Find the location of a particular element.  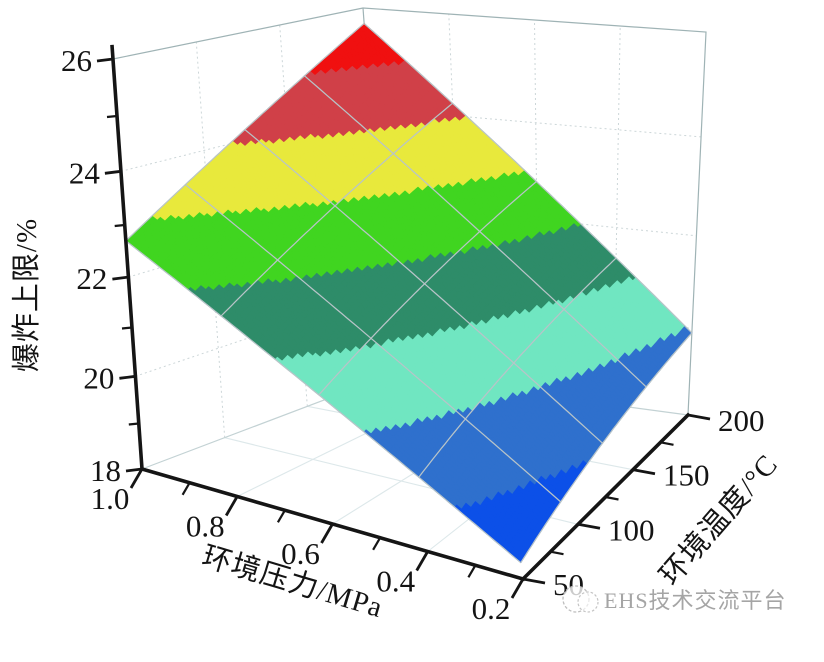

watermark: EHS技术交流平台 is located at coordinates (674, 599).